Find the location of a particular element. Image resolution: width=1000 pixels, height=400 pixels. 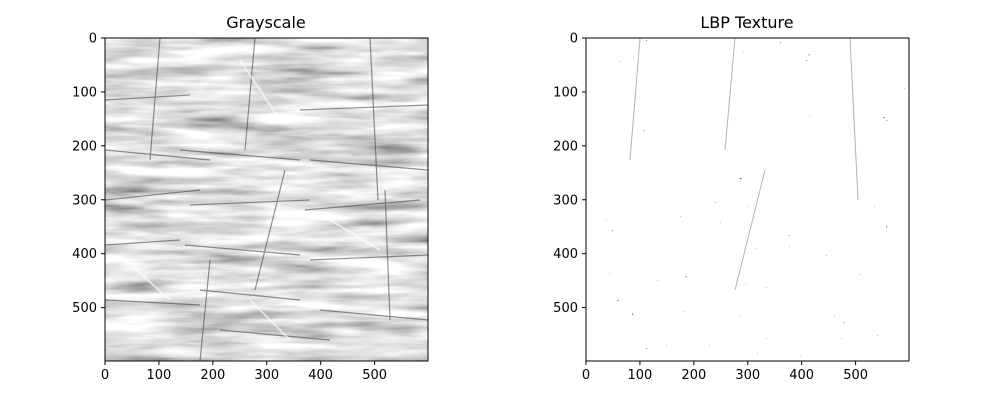

panel-title-lbp: LBP Texture is located at coordinates (746, 22).